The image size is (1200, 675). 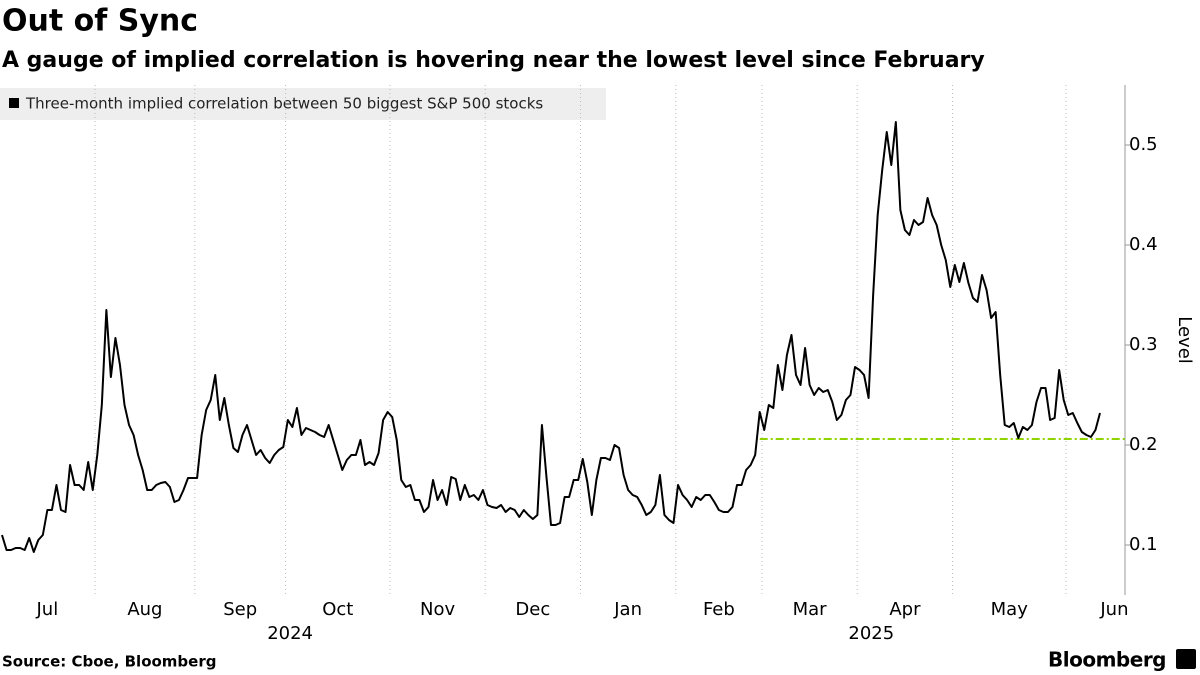 I want to click on y-tick-label: 0.2, so click(x=1143, y=444).